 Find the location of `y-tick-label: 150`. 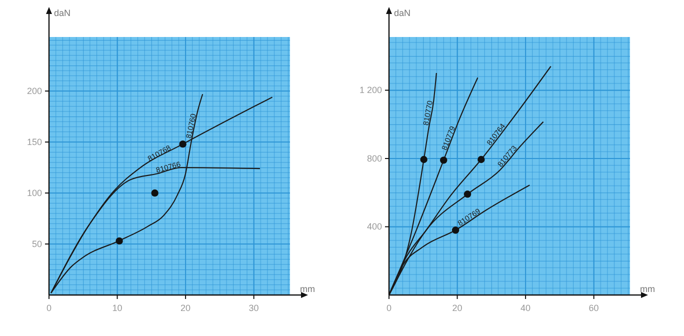

y-tick-label: 150 is located at coordinates (34, 142).